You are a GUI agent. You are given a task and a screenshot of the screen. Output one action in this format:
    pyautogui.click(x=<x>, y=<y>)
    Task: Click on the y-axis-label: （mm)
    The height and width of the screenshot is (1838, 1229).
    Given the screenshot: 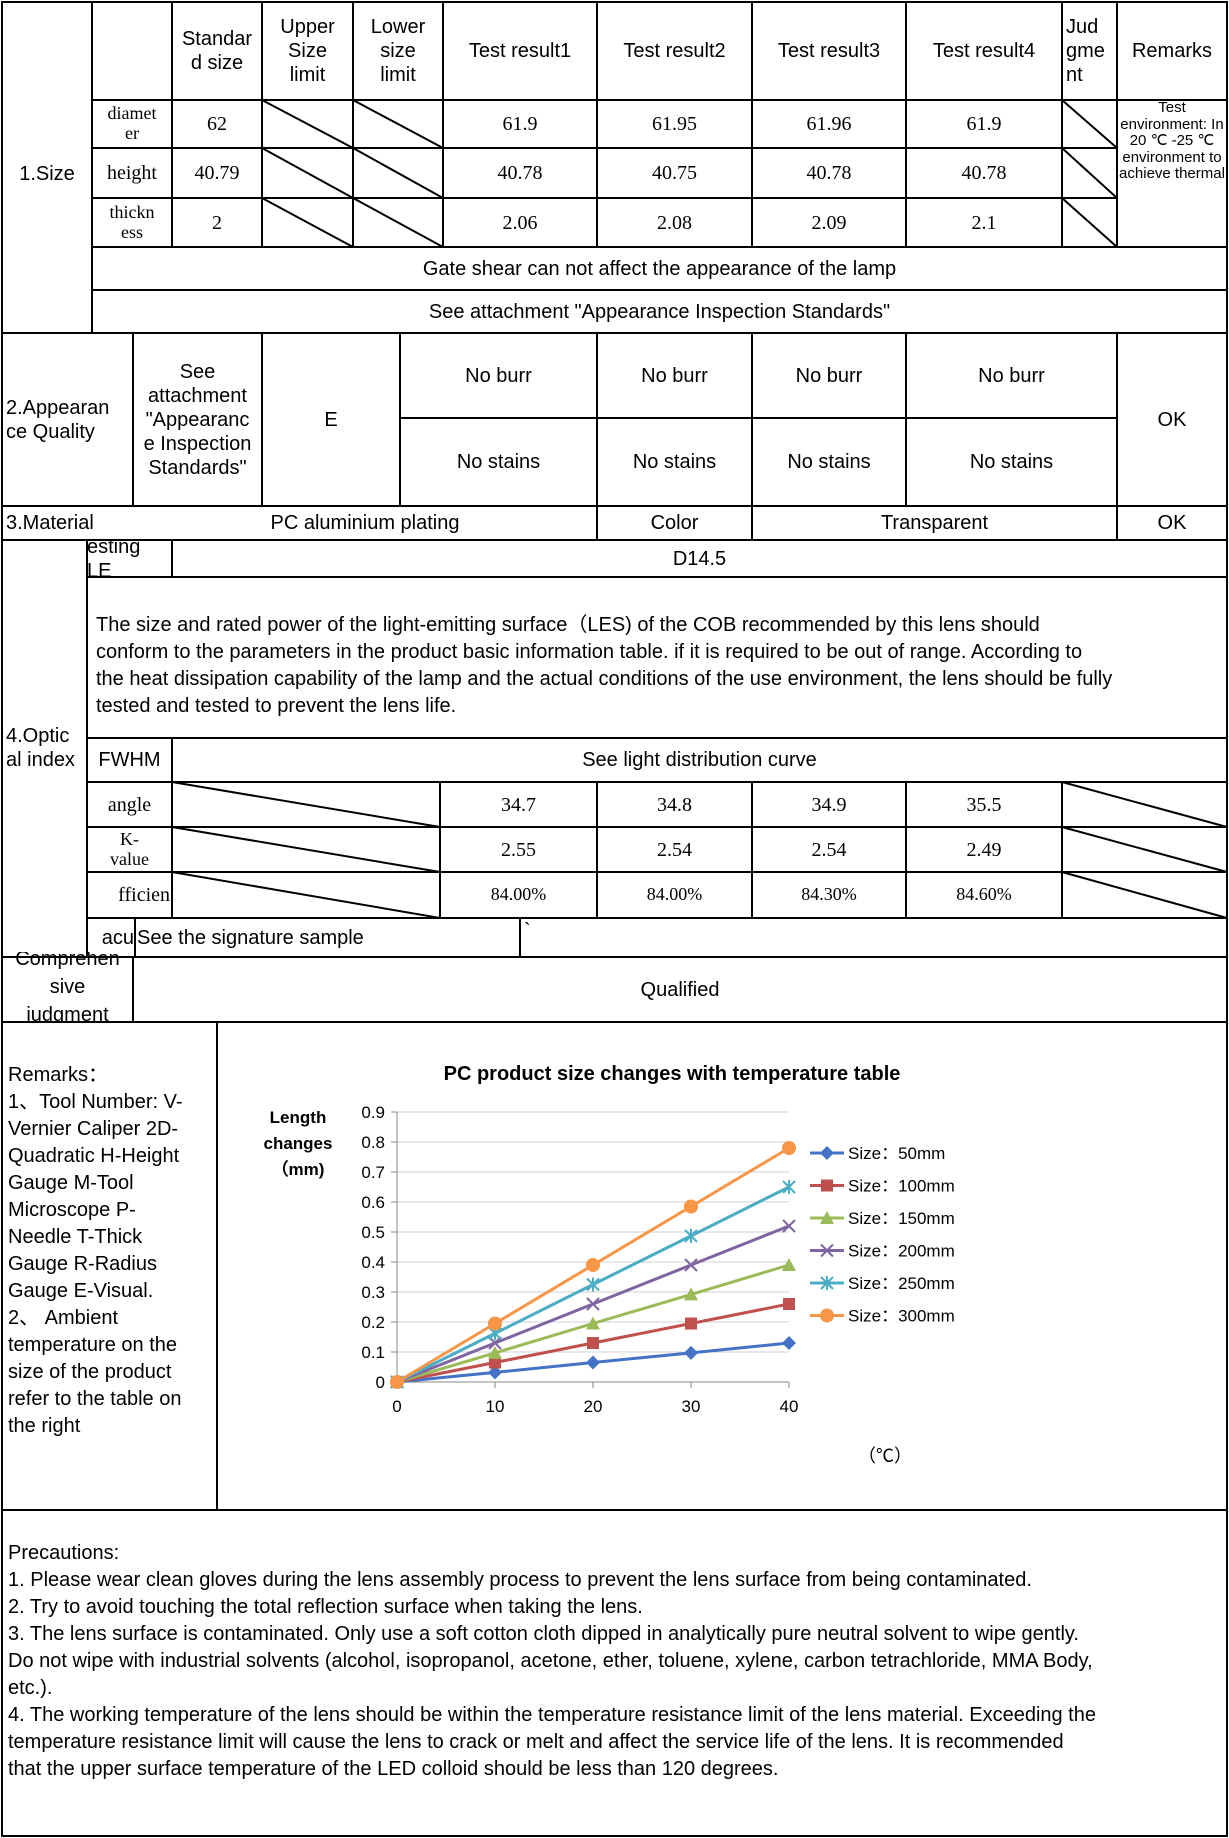 What is the action you would take?
    pyautogui.click(x=298, y=1169)
    